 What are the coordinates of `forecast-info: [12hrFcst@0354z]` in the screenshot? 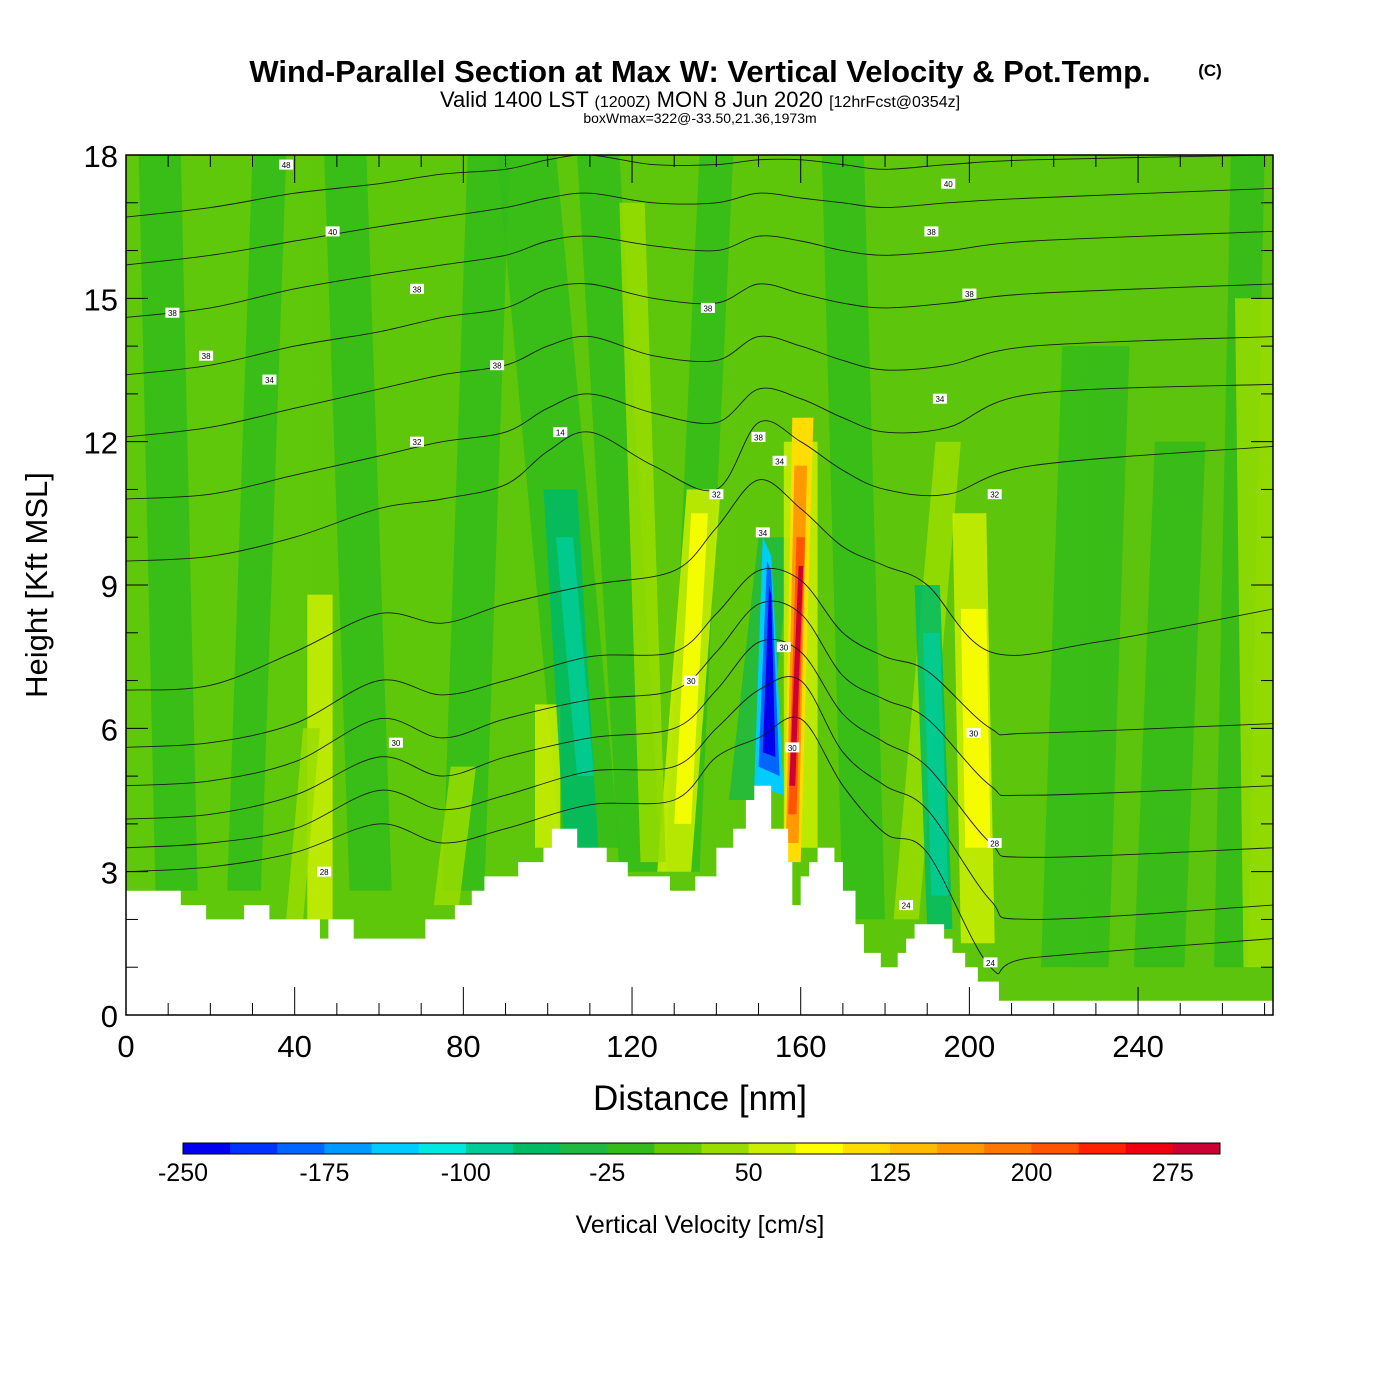 It's located at (894, 102).